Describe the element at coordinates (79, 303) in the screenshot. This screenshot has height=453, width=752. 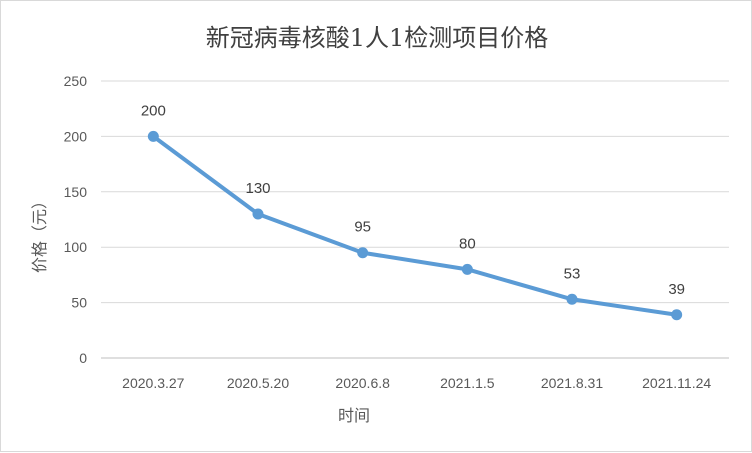
I see `y-tick-label: 50` at that location.